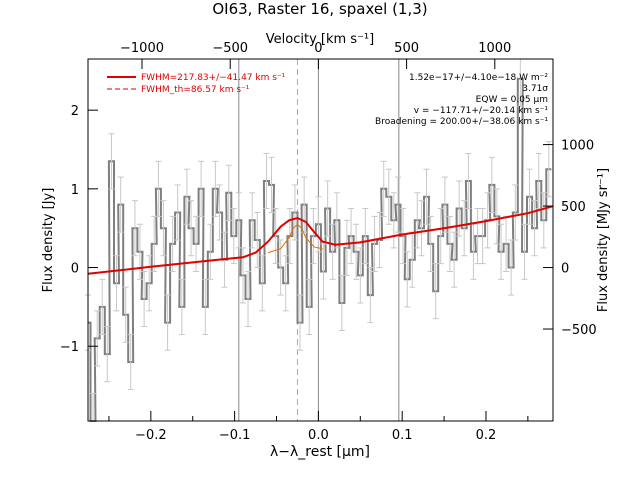 This screenshot has width=640, height=480. I want to click on top-tick-label: 1000, so click(494, 48).